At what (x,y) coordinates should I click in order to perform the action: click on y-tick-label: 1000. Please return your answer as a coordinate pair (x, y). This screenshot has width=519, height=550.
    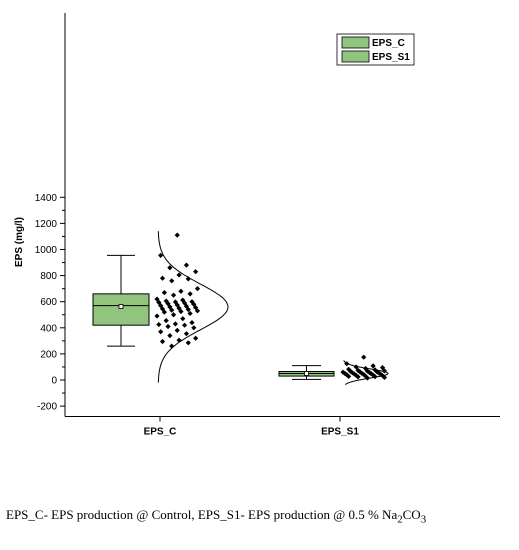
    Looking at the image, I should click on (46, 250).